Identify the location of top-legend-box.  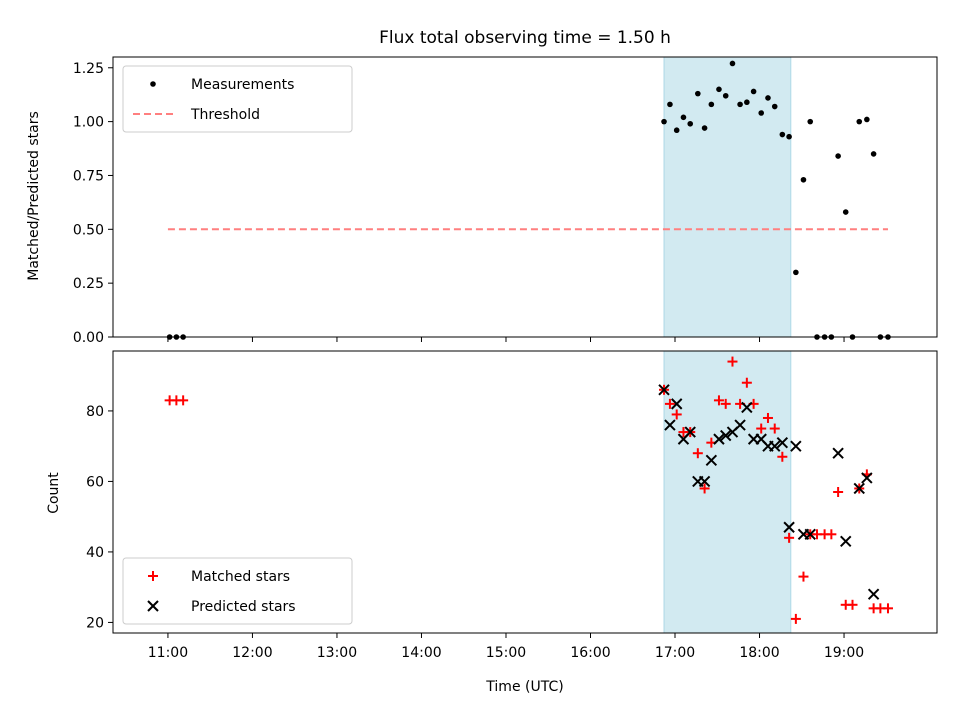
(237, 99).